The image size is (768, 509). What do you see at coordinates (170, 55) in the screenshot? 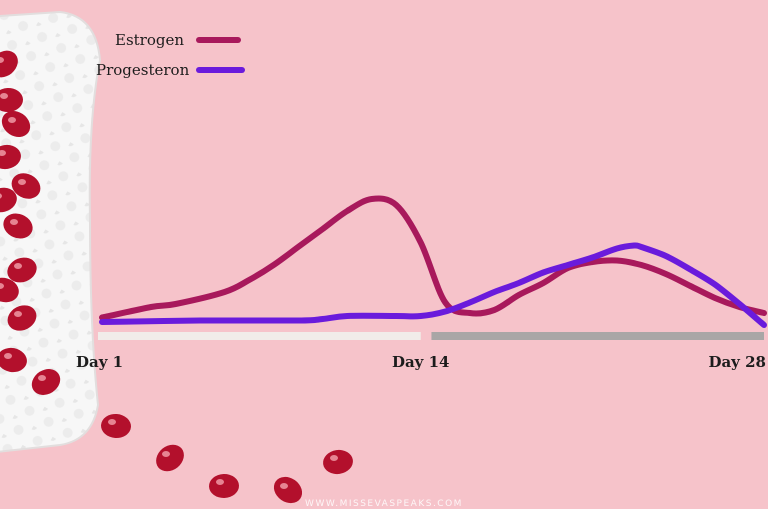
I see `chart-legend: Estrogen Progesteron` at bounding box center [170, 55].